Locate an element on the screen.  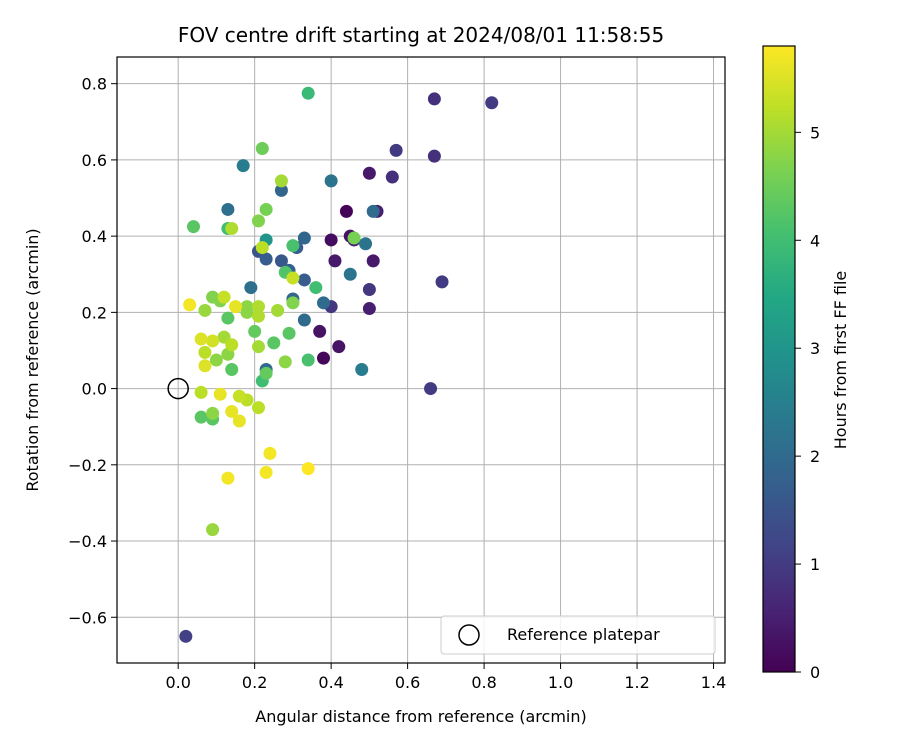
colorbar-tick-label: 0 is located at coordinates (815, 672).